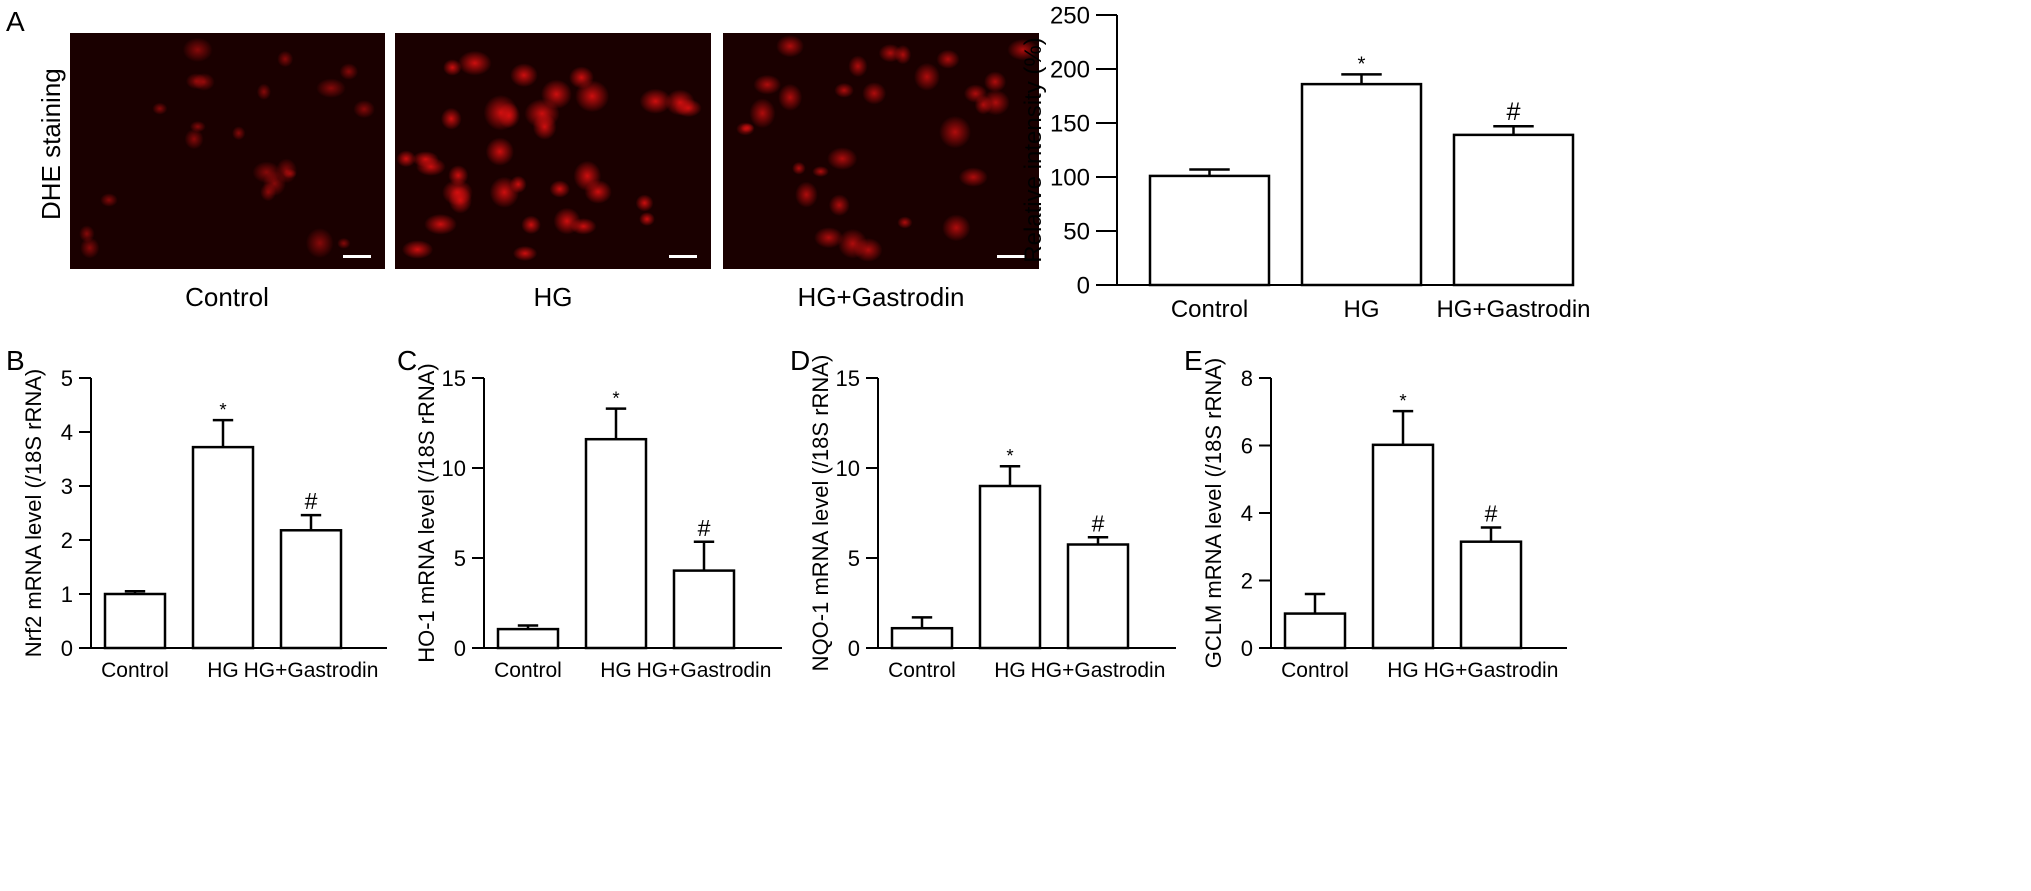  Describe the element at coordinates (1070, 16) in the screenshot. I see `y-tick-label: 250` at that location.